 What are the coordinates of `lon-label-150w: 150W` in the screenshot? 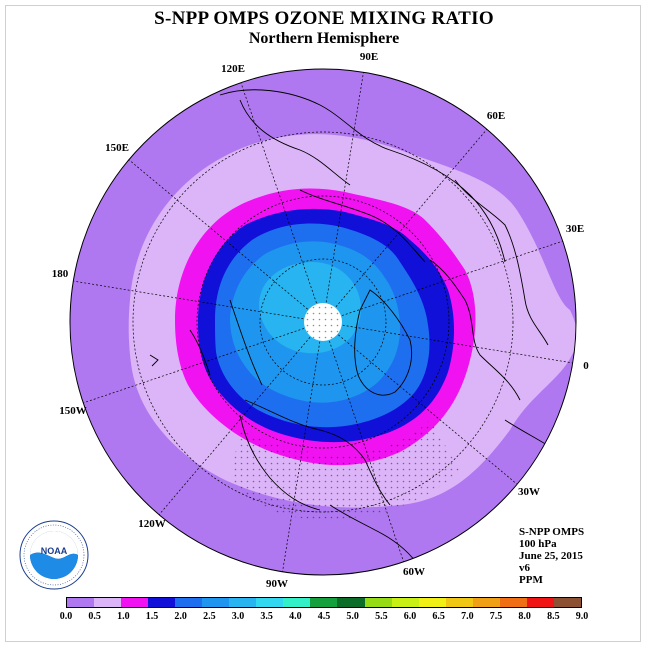 It's located at (73, 411).